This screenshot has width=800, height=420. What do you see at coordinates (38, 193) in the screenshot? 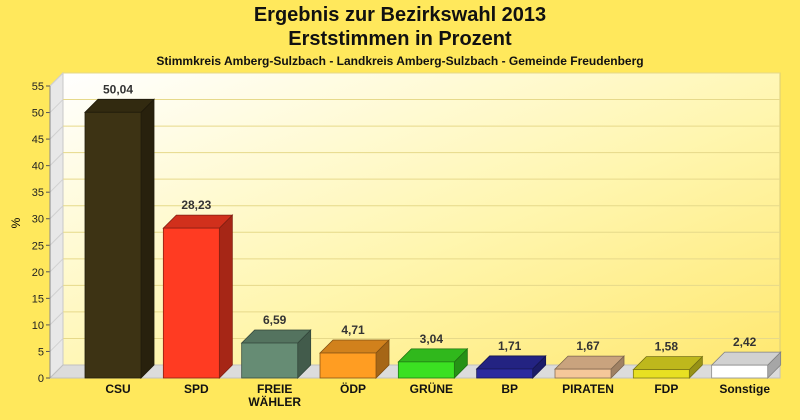
I see `y-tick-label: 35` at bounding box center [38, 193].